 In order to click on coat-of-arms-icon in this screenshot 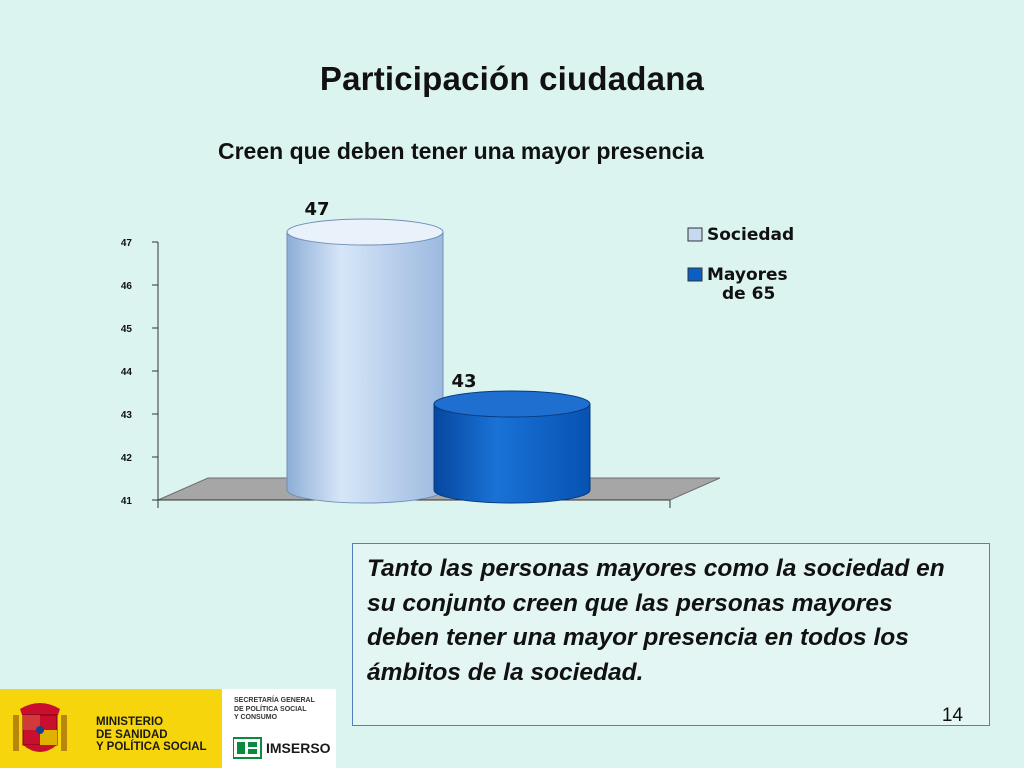, I will do `click(40, 727)`.